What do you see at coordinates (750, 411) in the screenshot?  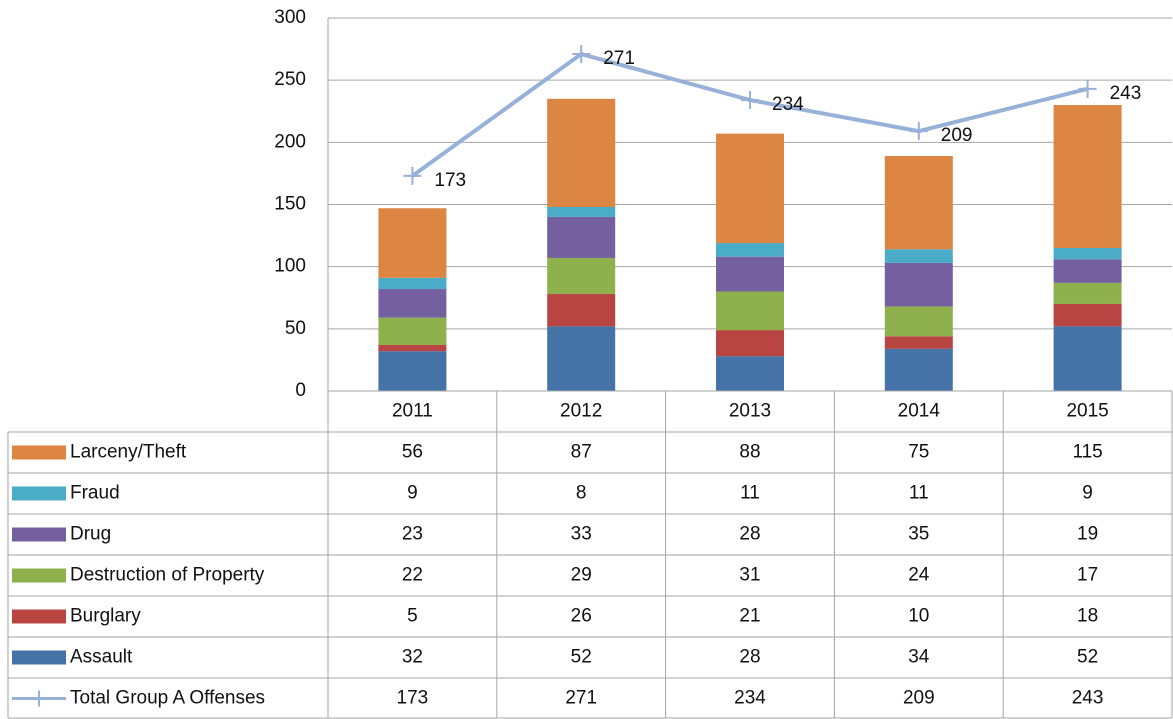 I see `x-tick-label: 2013` at bounding box center [750, 411].